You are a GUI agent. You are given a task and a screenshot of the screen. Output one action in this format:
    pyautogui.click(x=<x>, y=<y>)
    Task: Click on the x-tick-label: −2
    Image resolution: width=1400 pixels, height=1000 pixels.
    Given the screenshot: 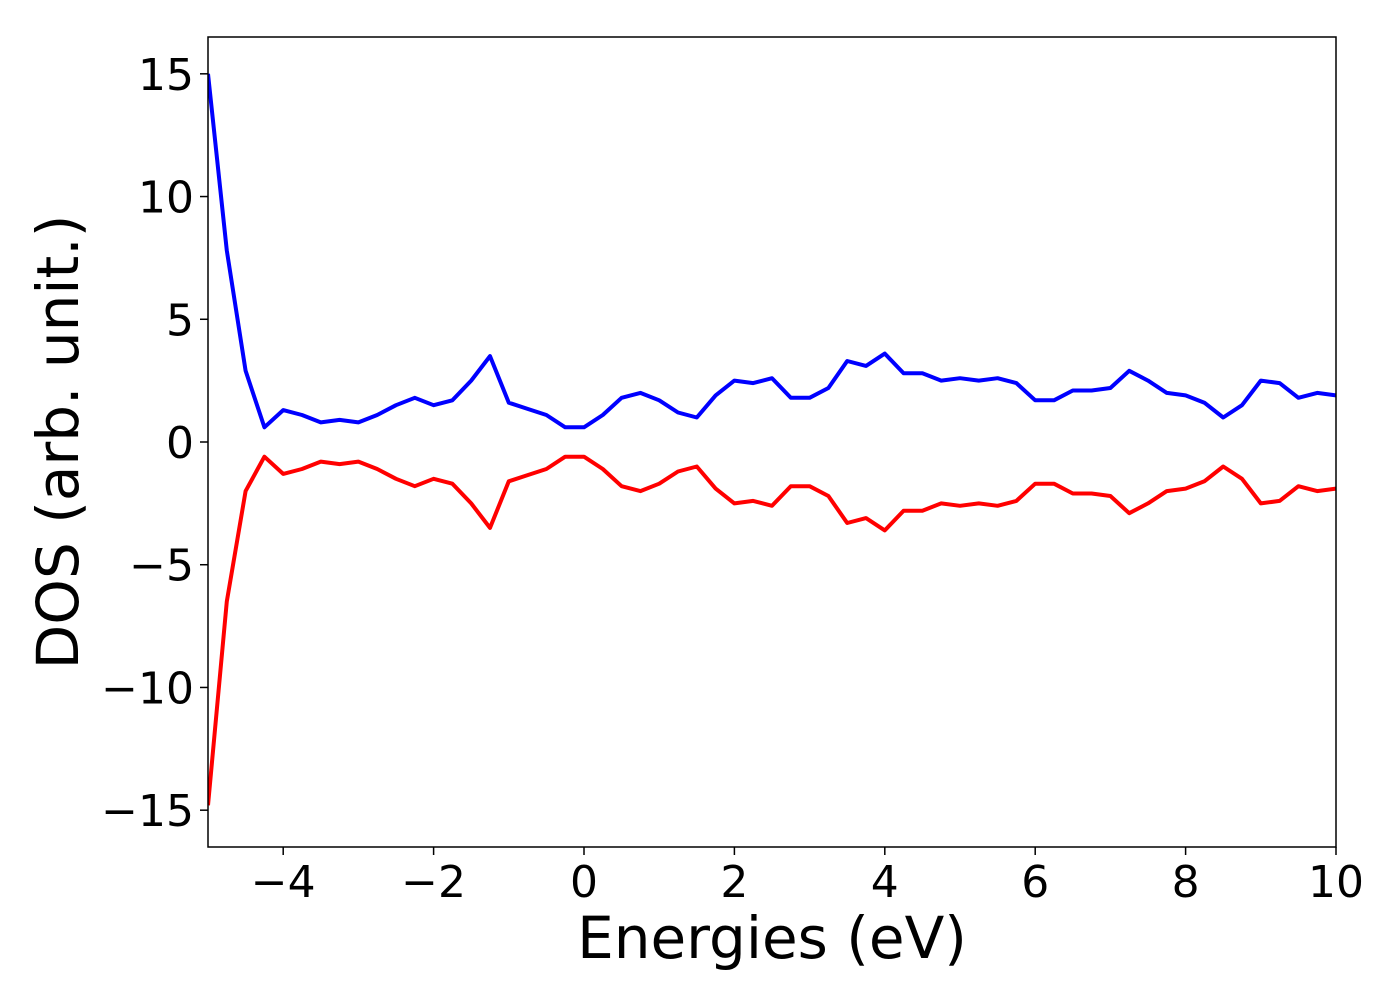 What is the action you would take?
    pyautogui.click(x=433, y=882)
    